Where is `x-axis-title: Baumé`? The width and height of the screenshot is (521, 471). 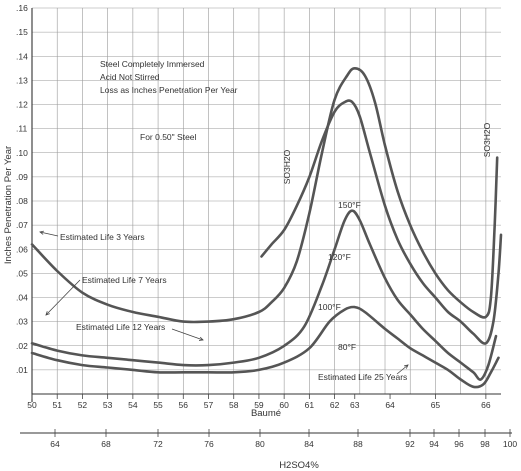
x-axis-title: Baumé is located at coordinates (266, 413).